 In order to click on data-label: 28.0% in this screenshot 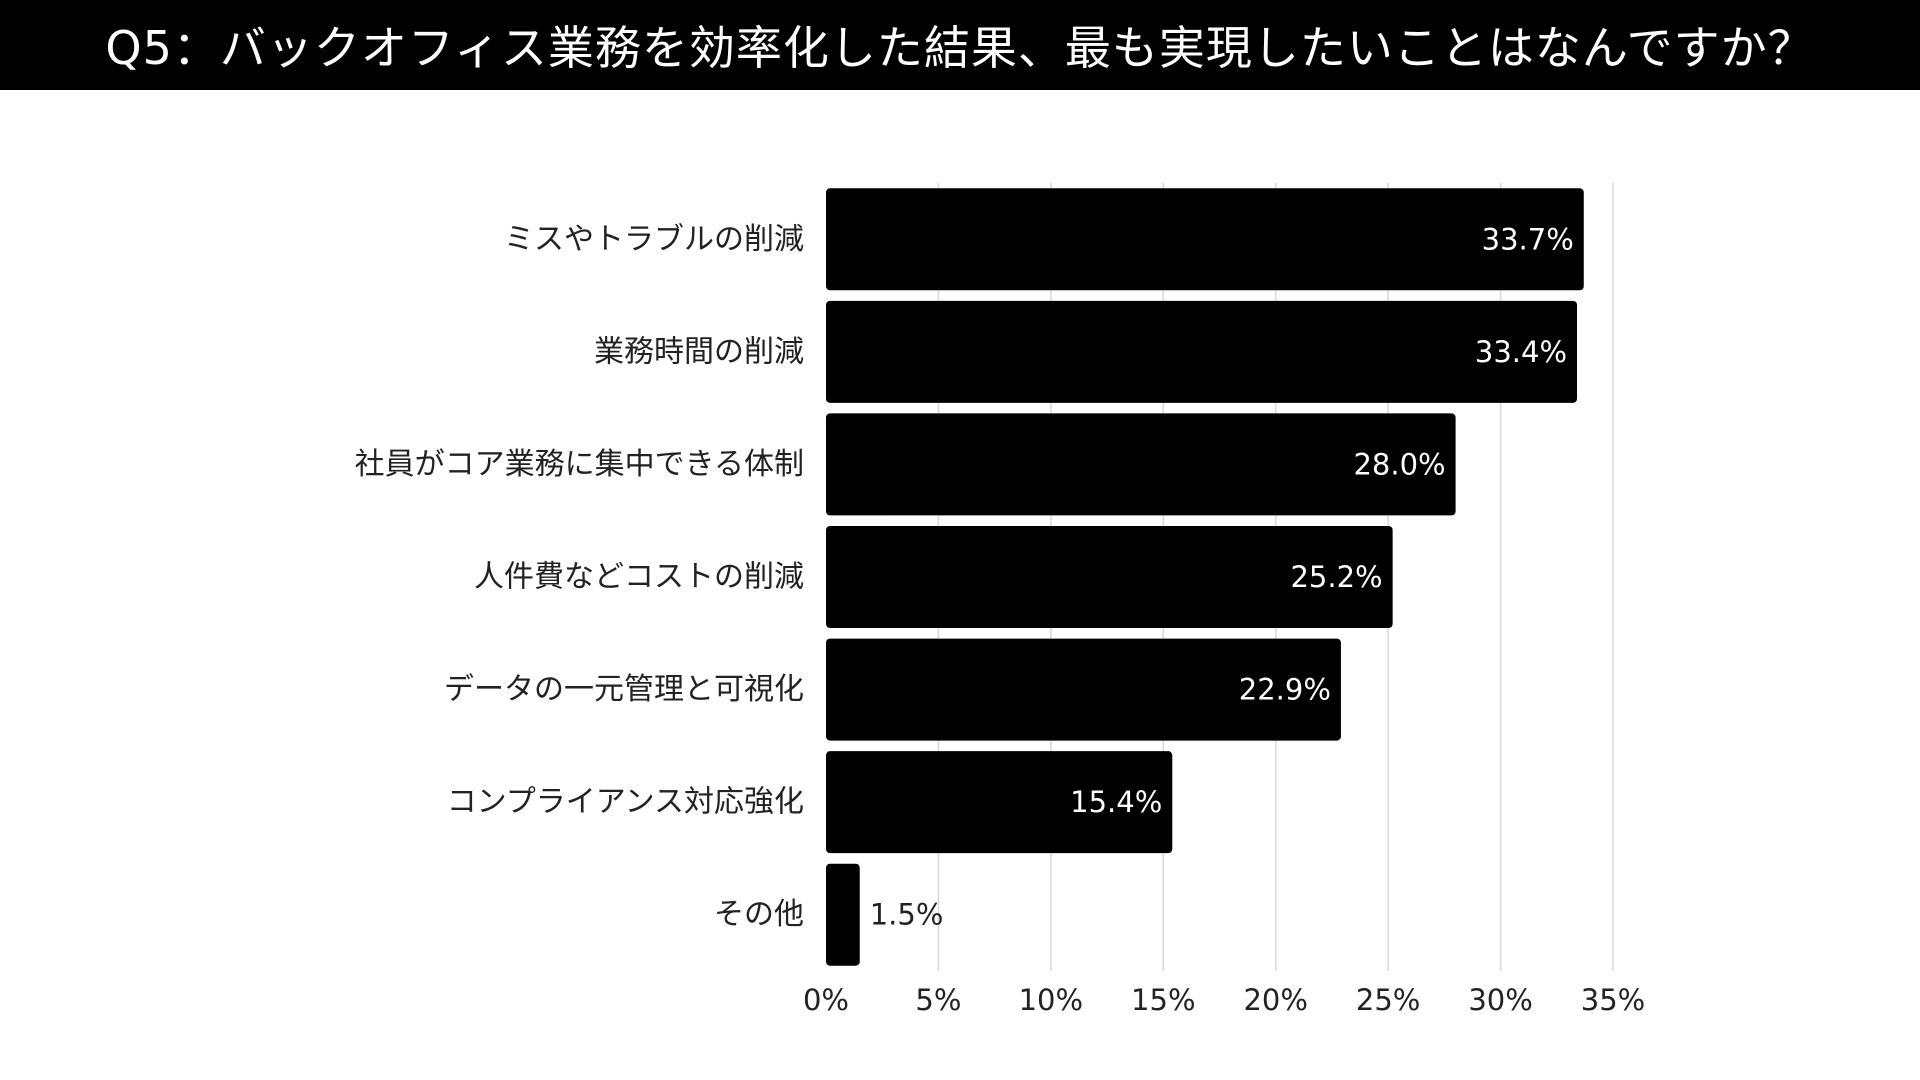, I will do `click(1399, 464)`.